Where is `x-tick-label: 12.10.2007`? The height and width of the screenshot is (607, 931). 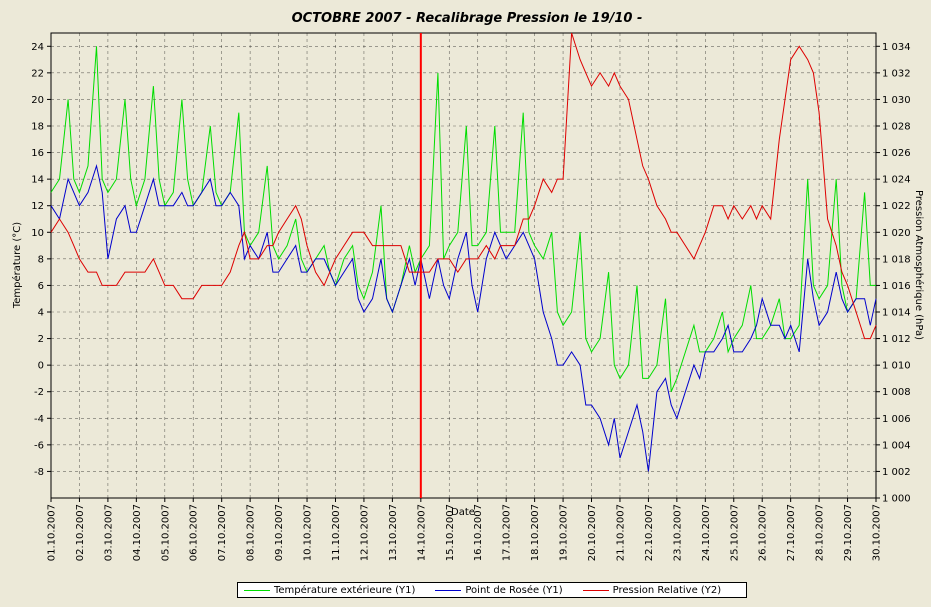 x-tick-label: 12.10.2007 is located at coordinates (364, 532).